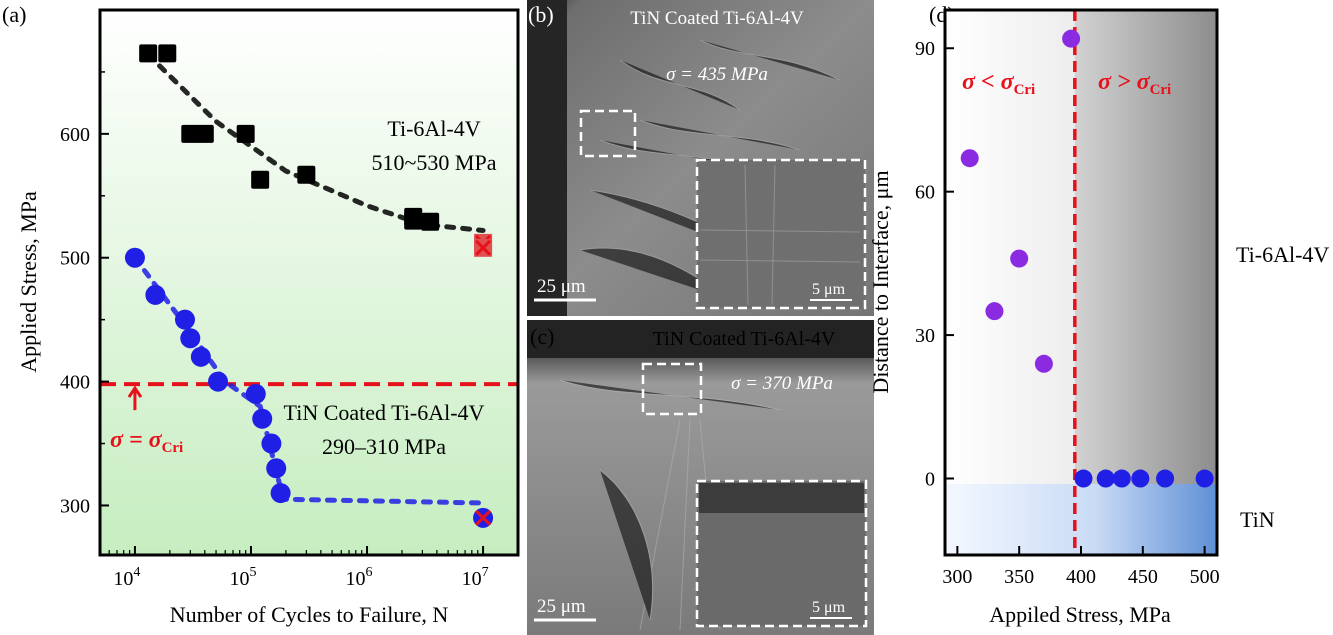 Image resolution: width=1333 pixels, height=635 pixels. I want to click on panel-a-xlabel: Number of Cycles to Failure, N, so click(309, 614).